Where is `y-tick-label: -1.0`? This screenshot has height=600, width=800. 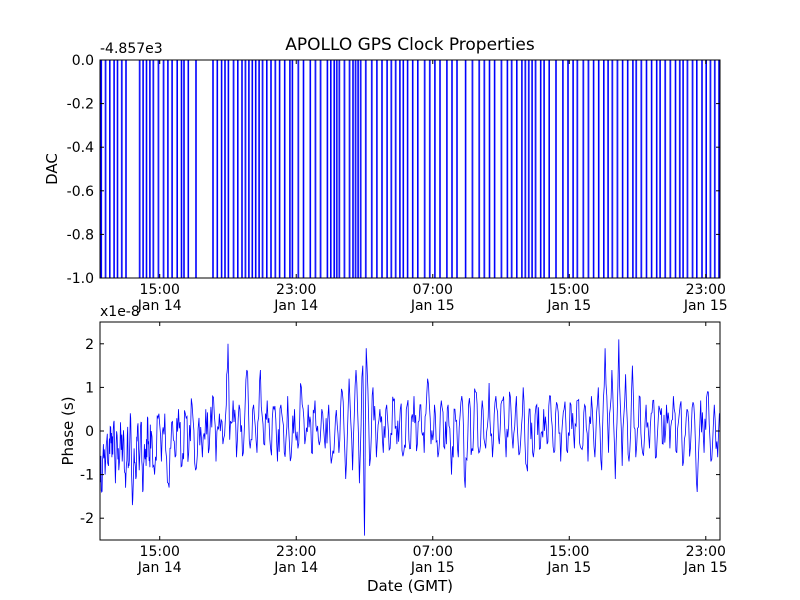
y-tick-label: -1.0 is located at coordinates (80, 279).